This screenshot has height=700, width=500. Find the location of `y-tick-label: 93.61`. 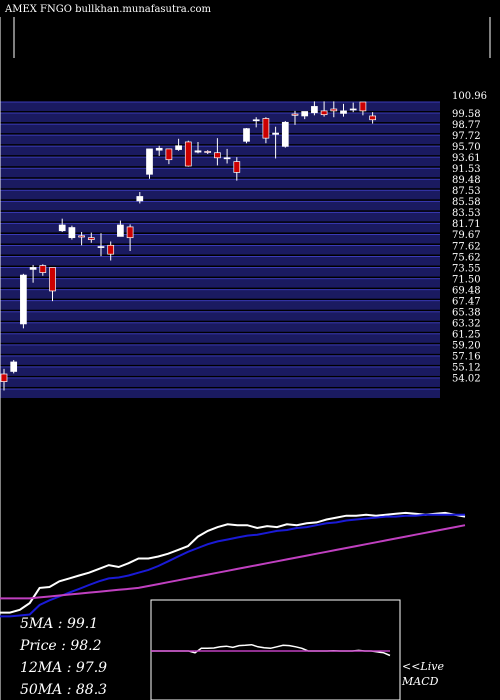

y-tick-label: 93.61 is located at coordinates (466, 158).